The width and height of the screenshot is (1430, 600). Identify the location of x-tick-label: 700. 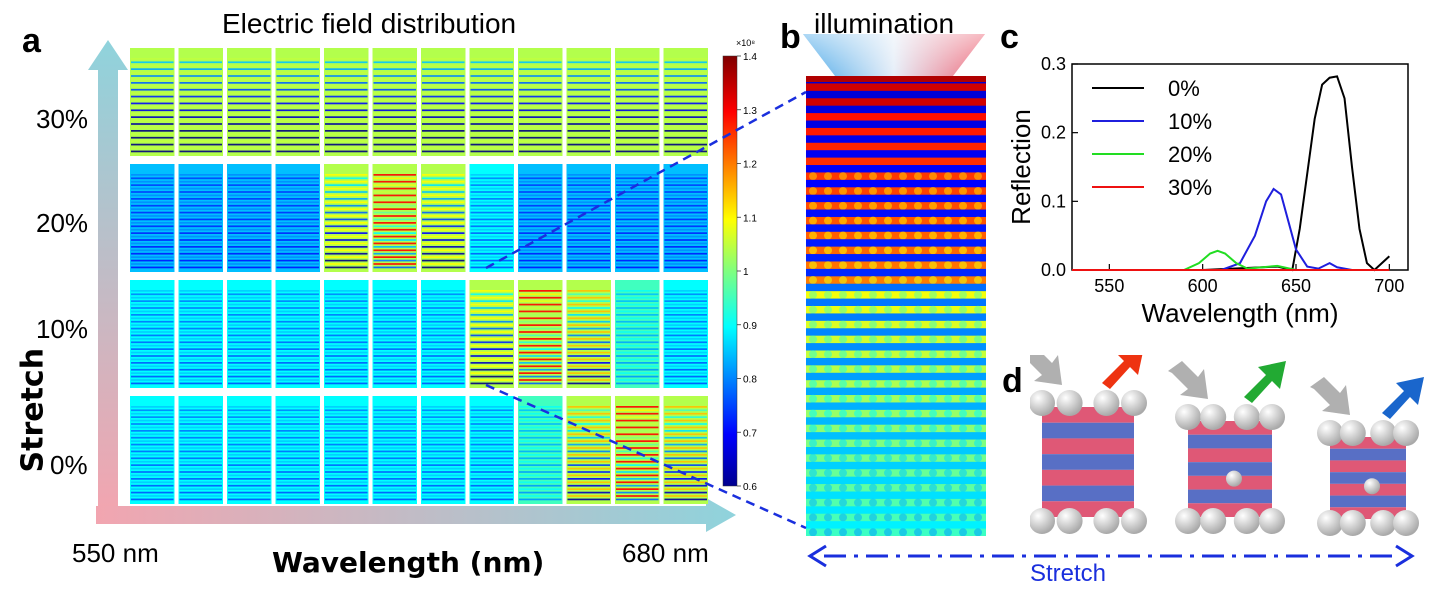
(1389, 286).